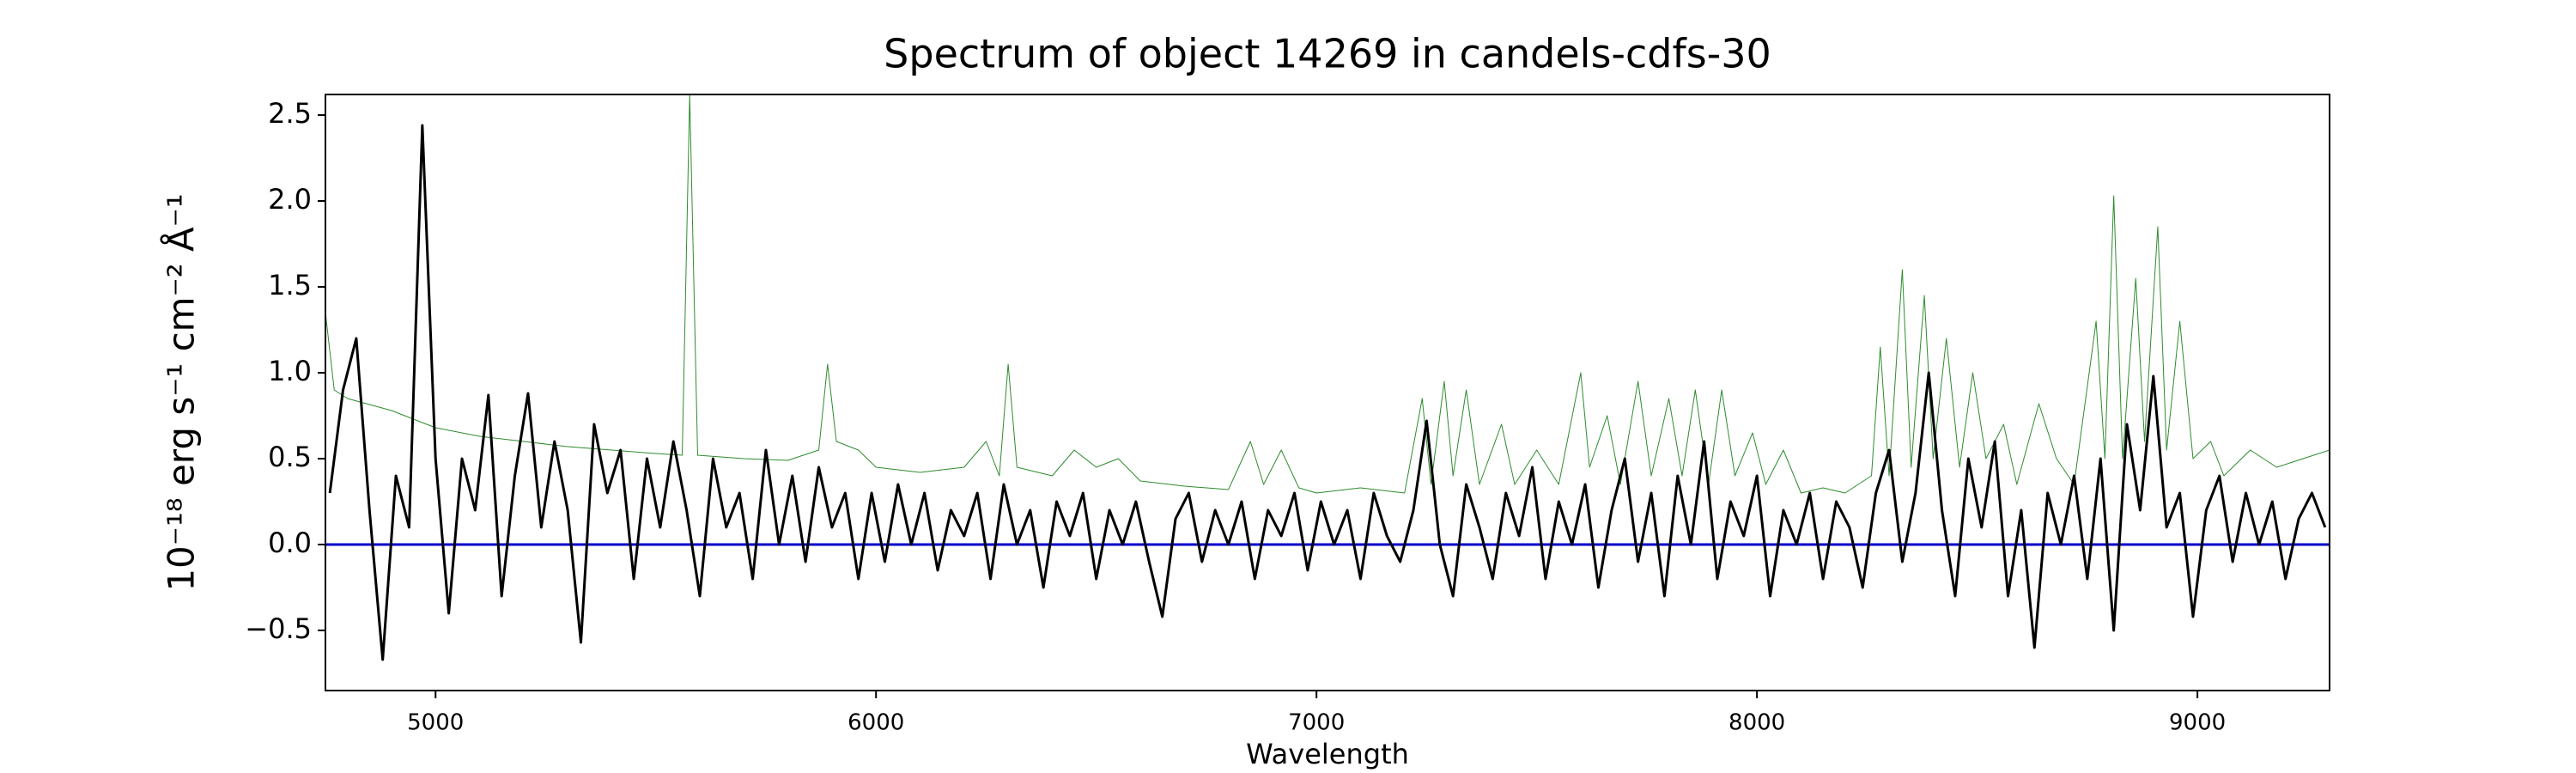  Describe the element at coordinates (1327, 754) in the screenshot. I see `x-axis-label: Wavelength` at that location.